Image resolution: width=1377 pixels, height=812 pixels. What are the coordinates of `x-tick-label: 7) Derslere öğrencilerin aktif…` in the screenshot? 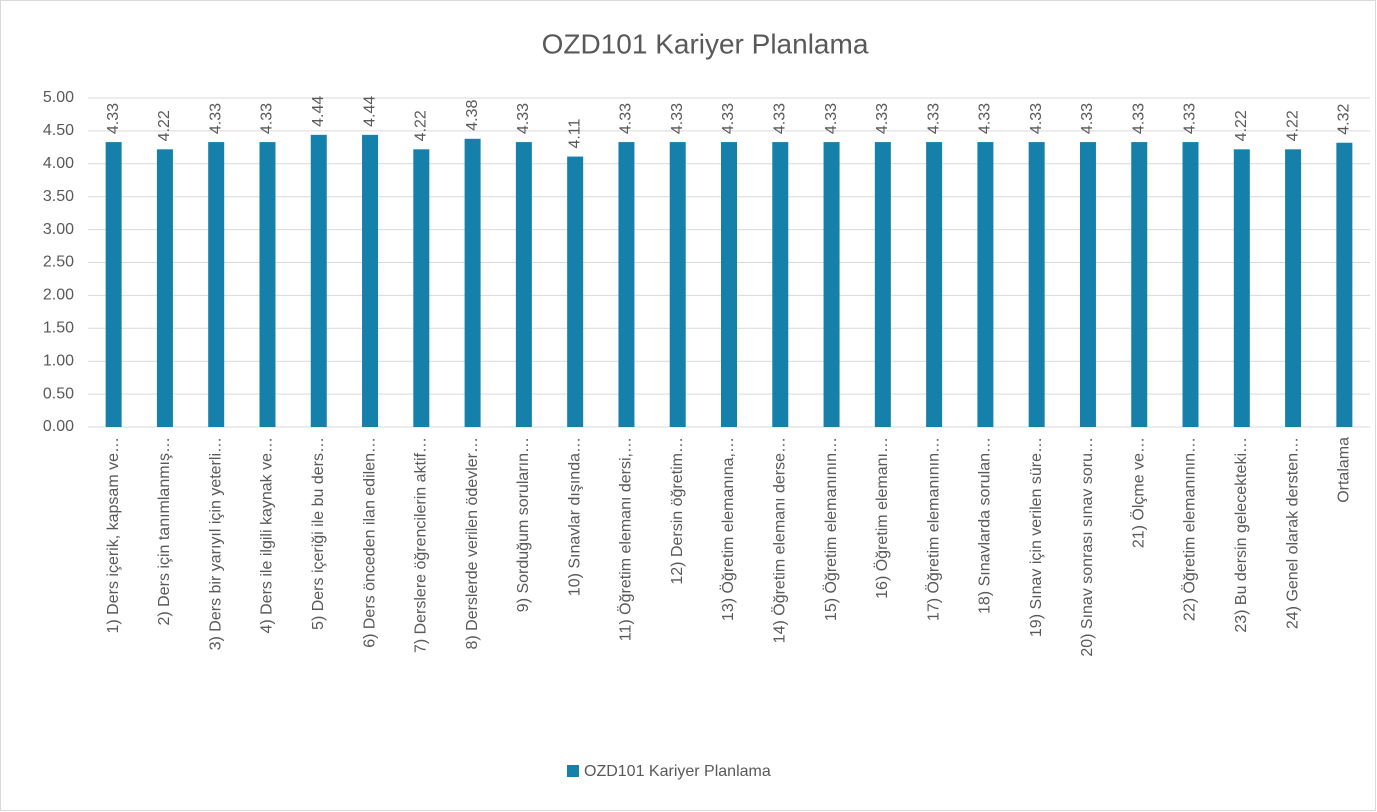 It's located at (421, 545).